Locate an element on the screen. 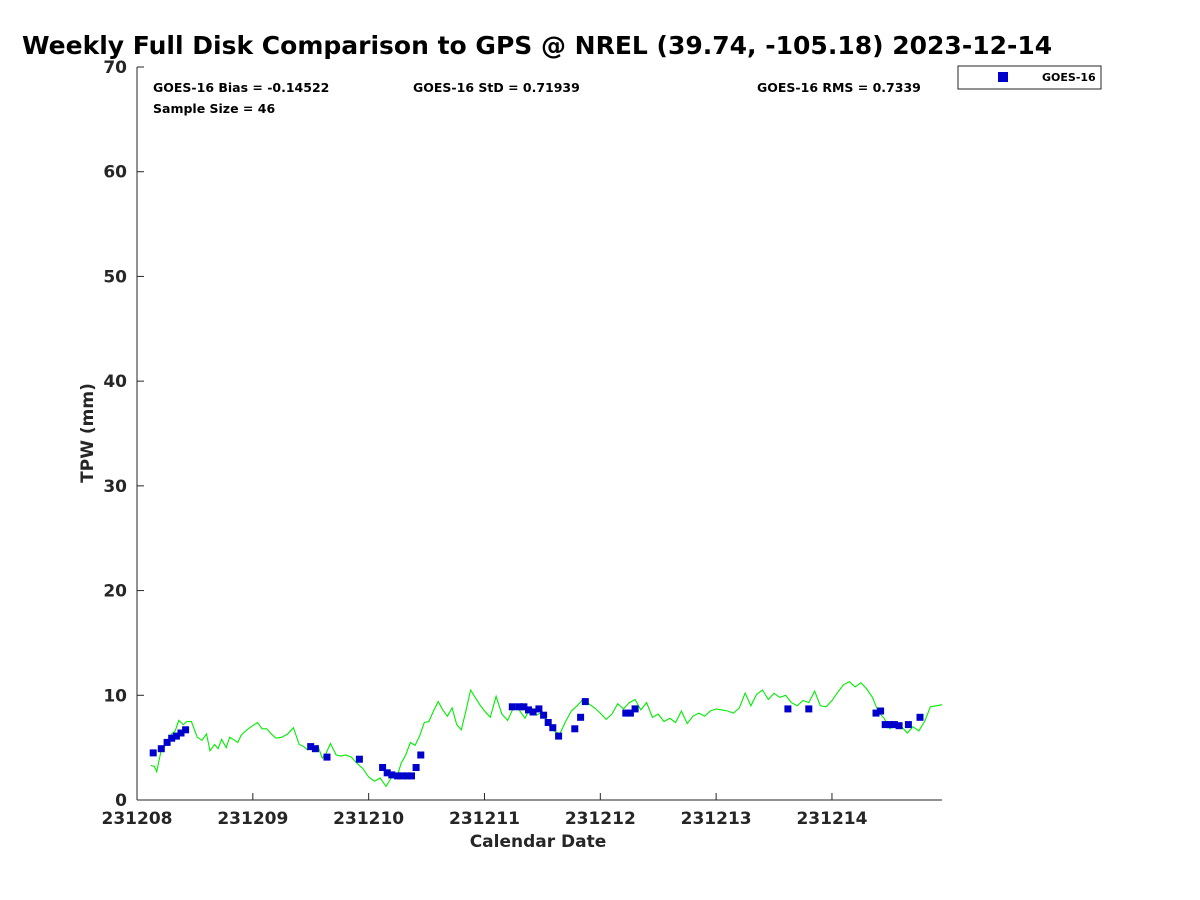 This screenshot has width=1200, height=900. series-layer is located at coordinates (546, 734).